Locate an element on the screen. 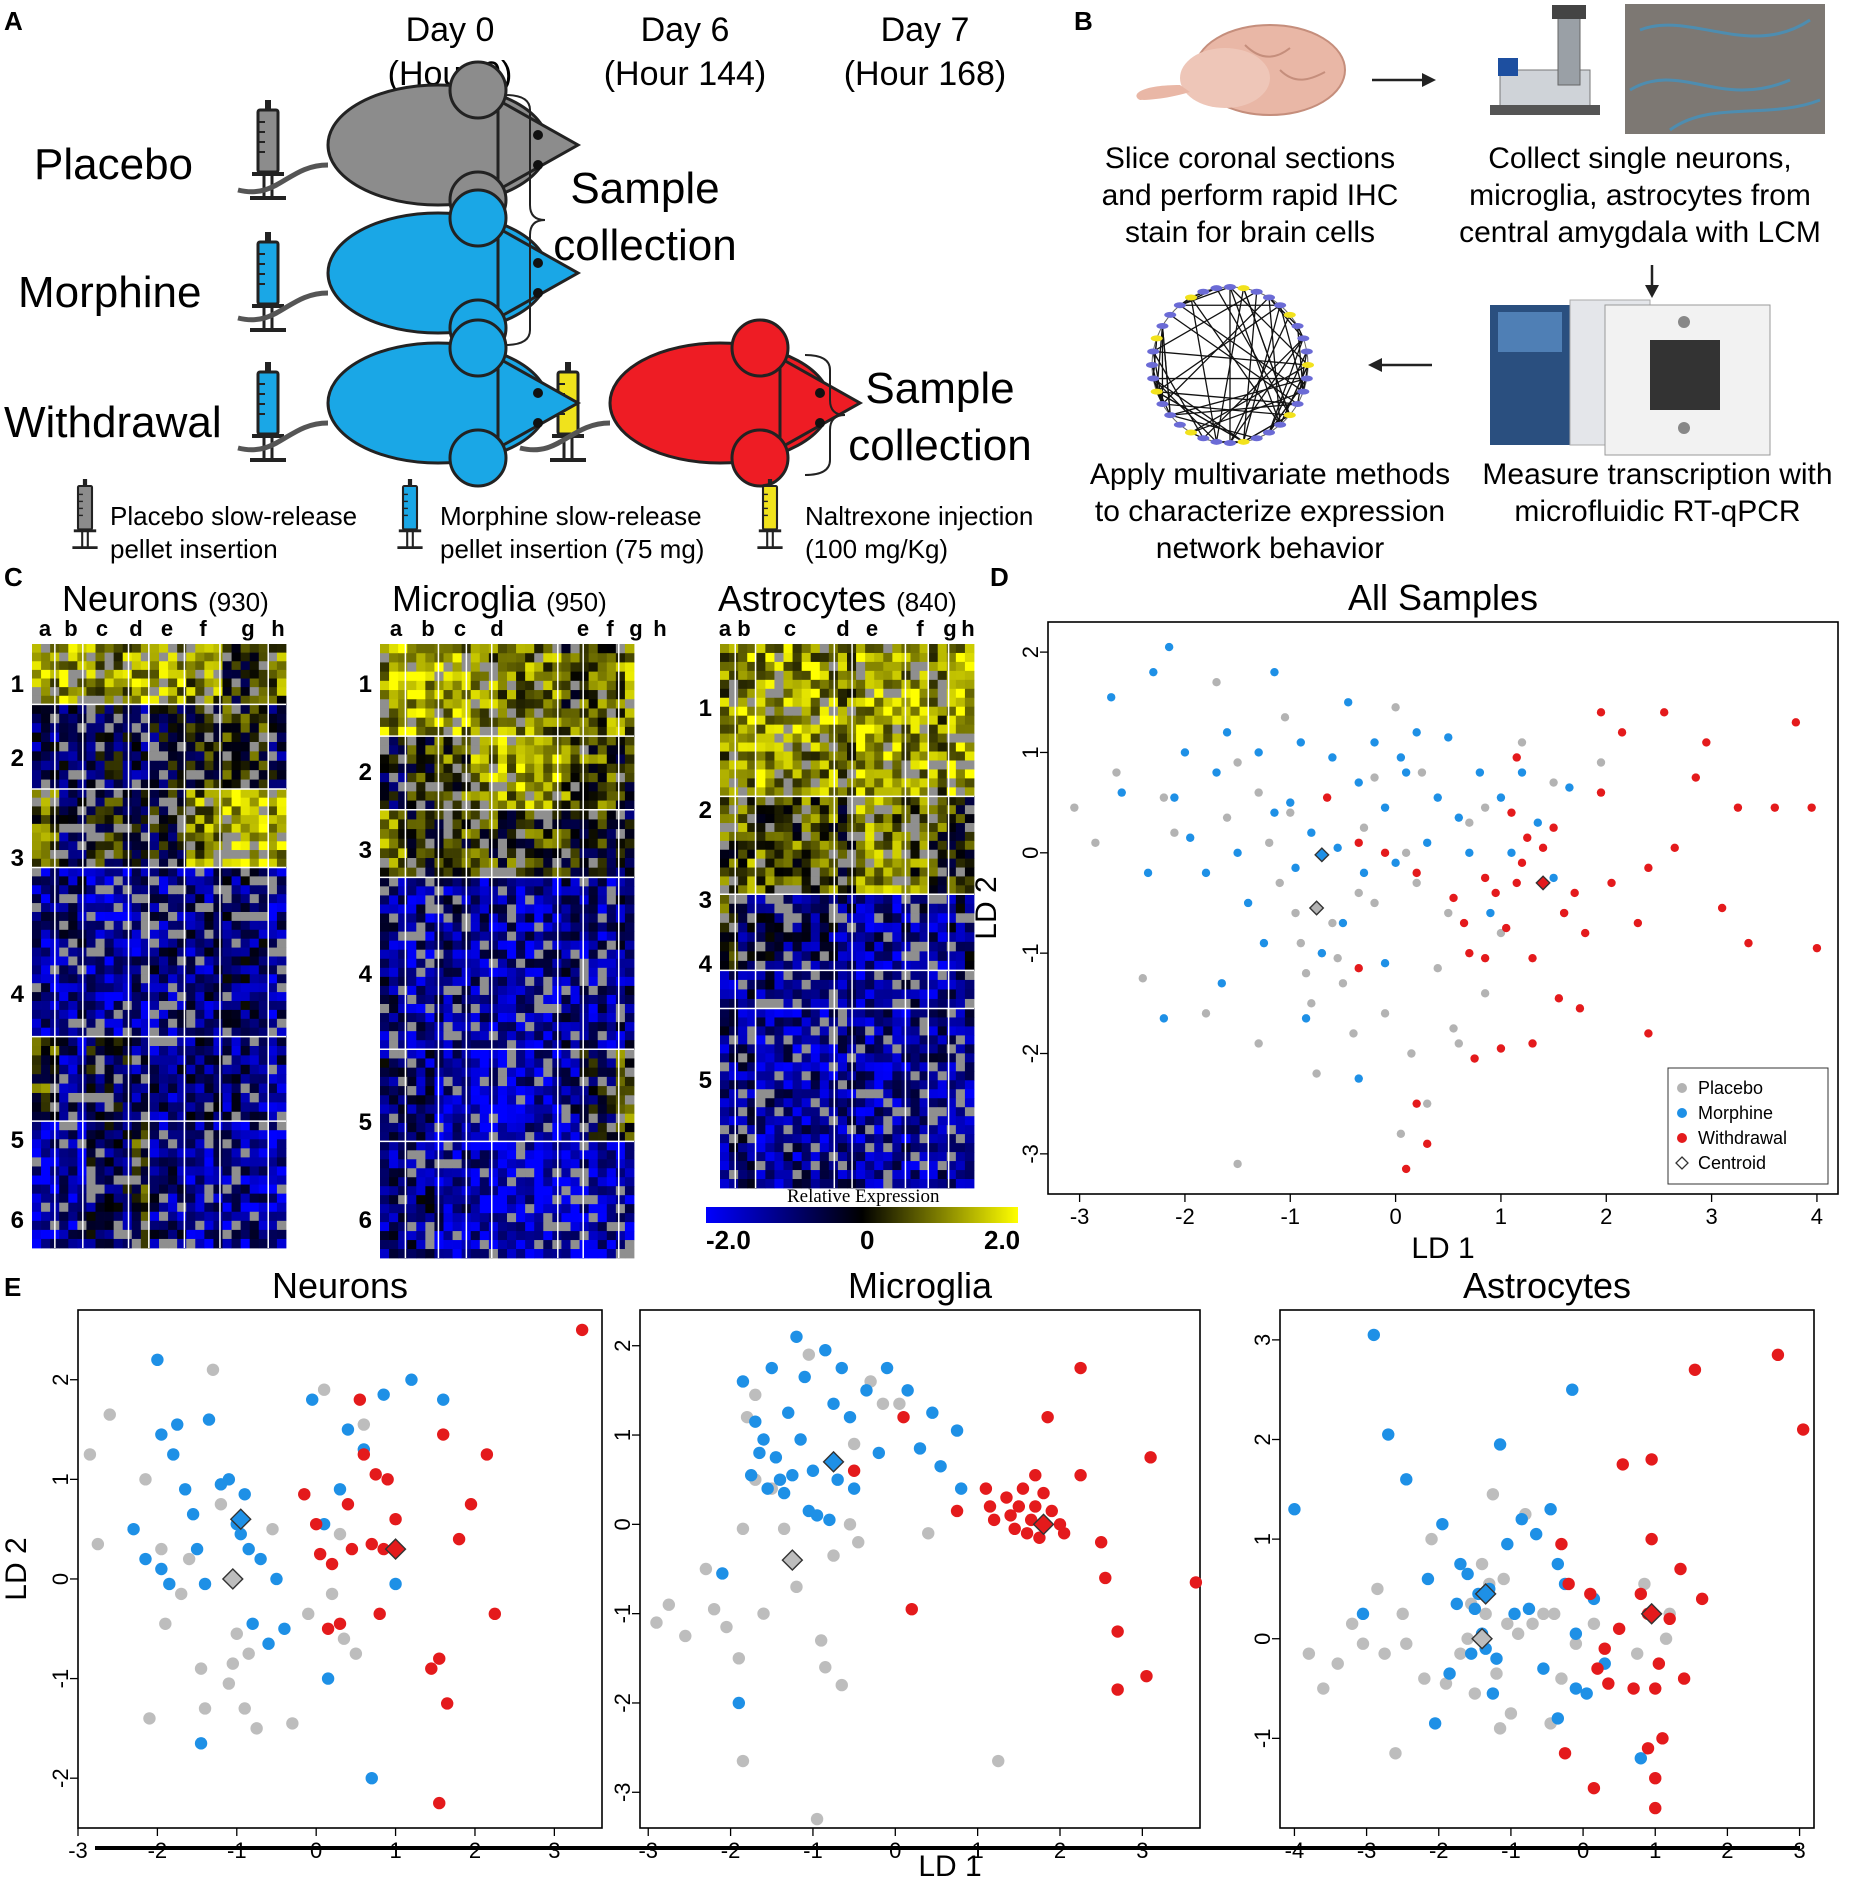 The height and width of the screenshot is (1885, 1850). x-tick-label: -1 is located at coordinates (1511, 1850).